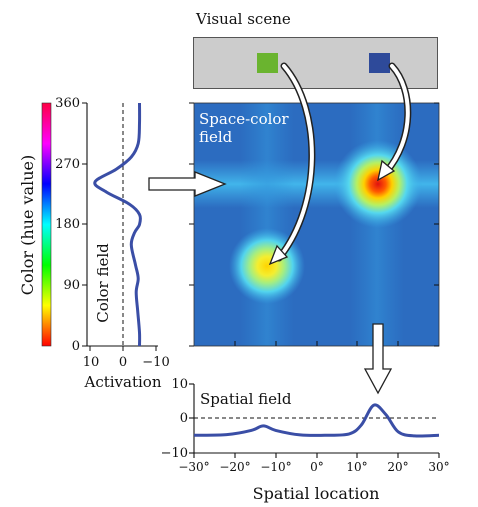 This screenshot has width=478, height=507. What do you see at coordinates (71, 285) in the screenshot?
I see `color-ytick-90: 90` at bounding box center [71, 285].